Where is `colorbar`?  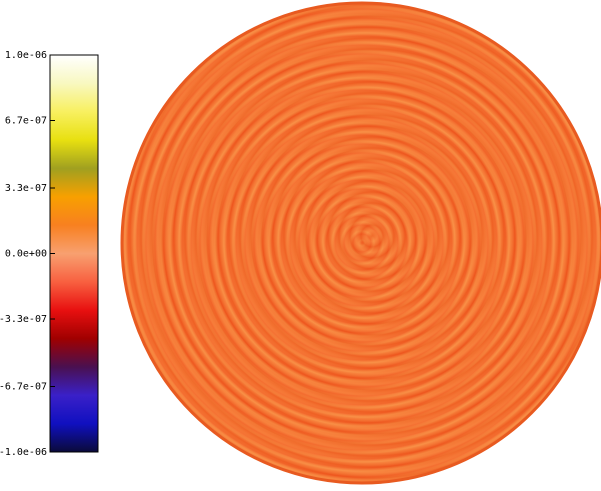 colorbar is located at coordinates (74, 253).